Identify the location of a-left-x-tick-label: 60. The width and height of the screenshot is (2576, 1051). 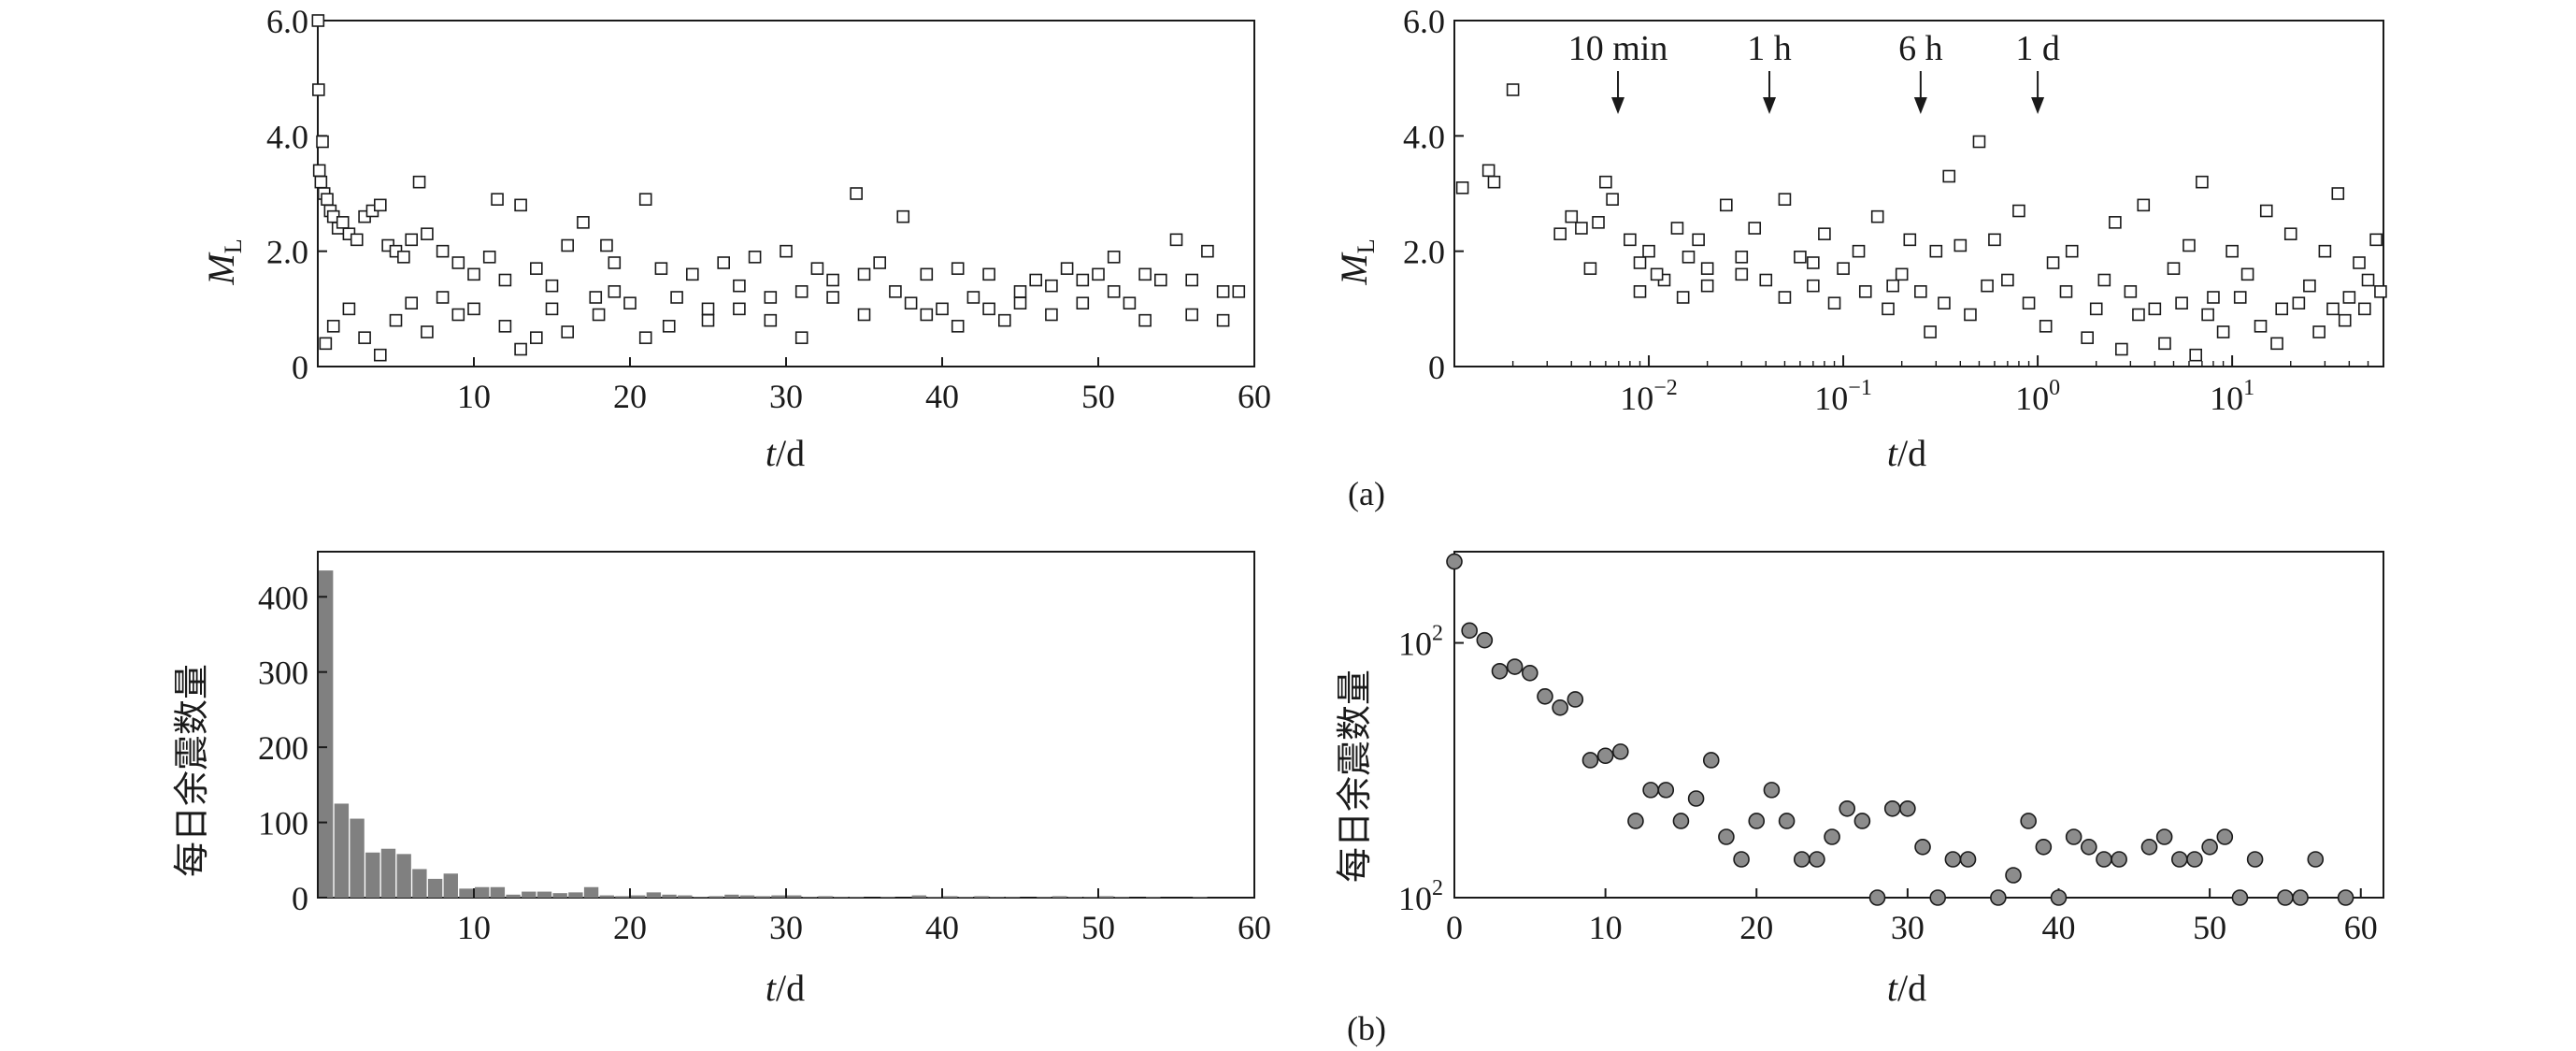
(1254, 396).